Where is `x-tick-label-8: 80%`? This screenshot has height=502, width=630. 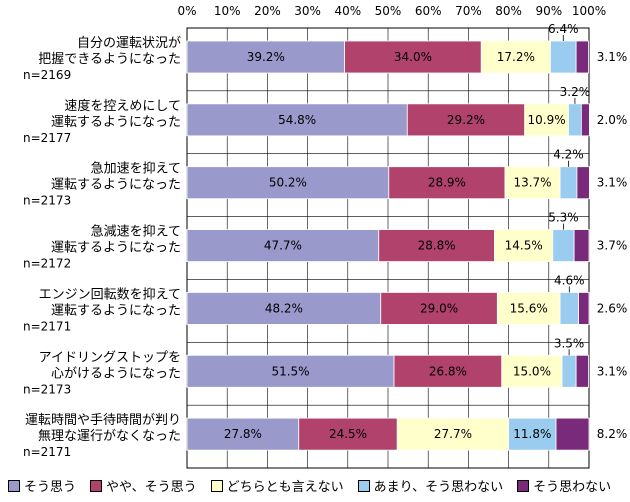 x-tick-label-8: 80% is located at coordinates (508, 11).